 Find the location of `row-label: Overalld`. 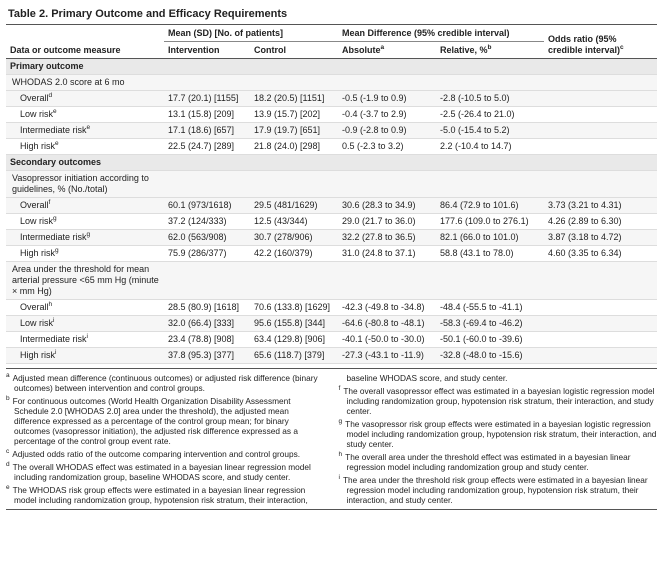

row-label: Overalld is located at coordinates (85, 98).